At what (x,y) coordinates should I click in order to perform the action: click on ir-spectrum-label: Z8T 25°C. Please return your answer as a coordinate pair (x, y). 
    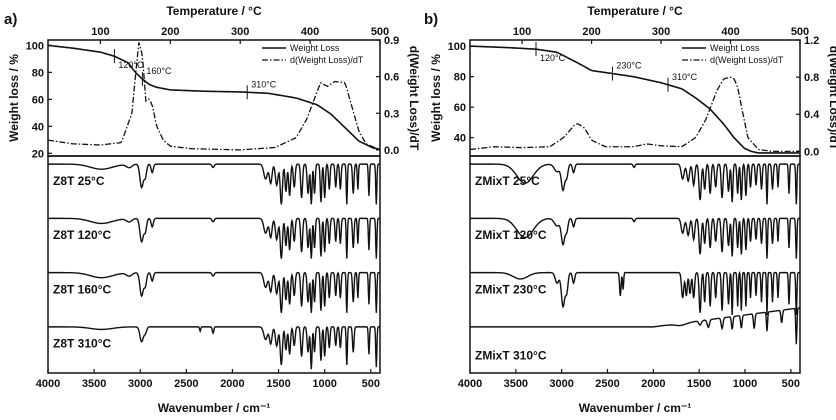
    Looking at the image, I should click on (79, 181).